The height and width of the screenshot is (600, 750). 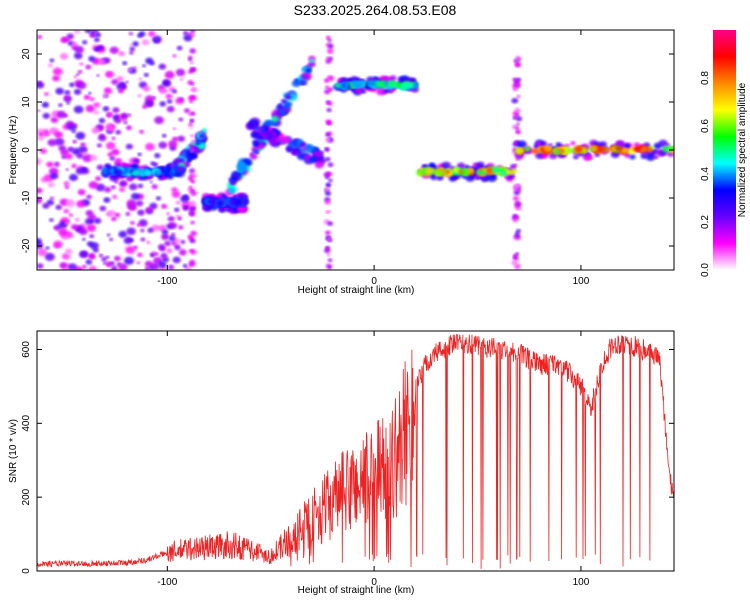 I want to click on snr-x-tick-label: 100, so click(x=581, y=582).